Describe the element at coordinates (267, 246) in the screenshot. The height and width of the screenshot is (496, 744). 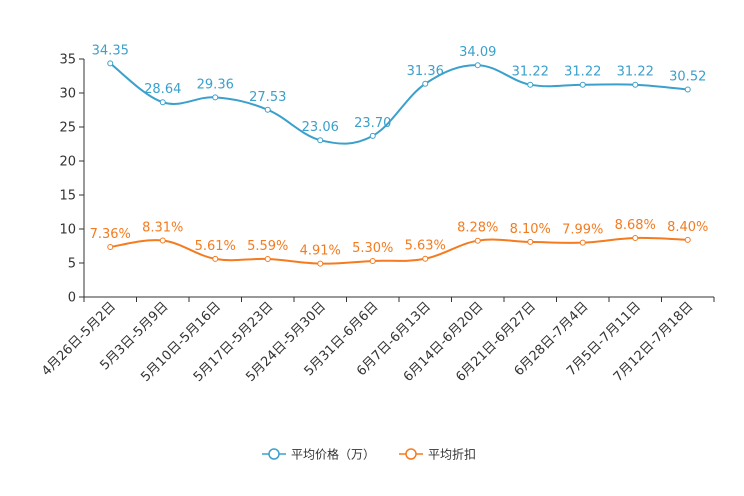
I see `data-label: 5.59%` at that location.